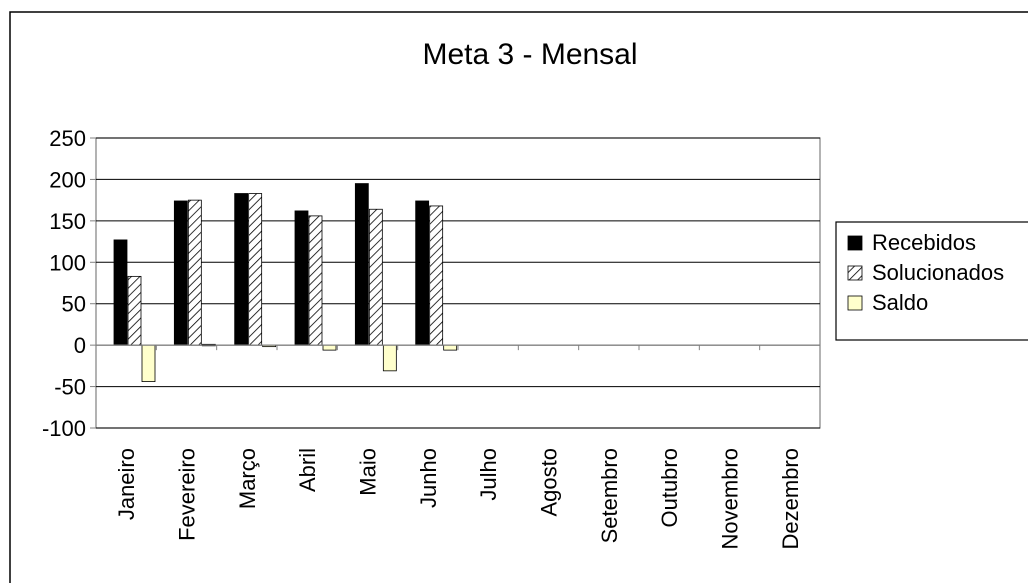 The width and height of the screenshot is (1028, 583). Describe the element at coordinates (488, 474) in the screenshot. I see `x-tick-label: Julho` at that location.